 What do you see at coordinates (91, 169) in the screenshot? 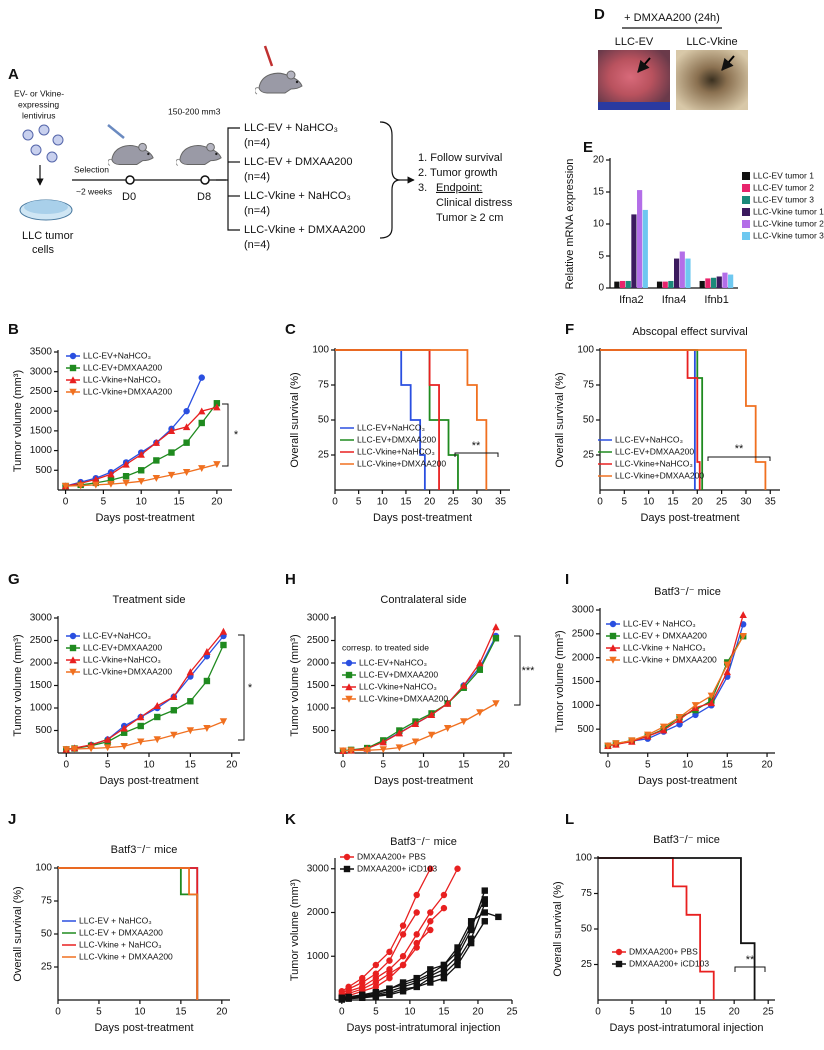
I see `selection: Selection` at bounding box center [91, 169].